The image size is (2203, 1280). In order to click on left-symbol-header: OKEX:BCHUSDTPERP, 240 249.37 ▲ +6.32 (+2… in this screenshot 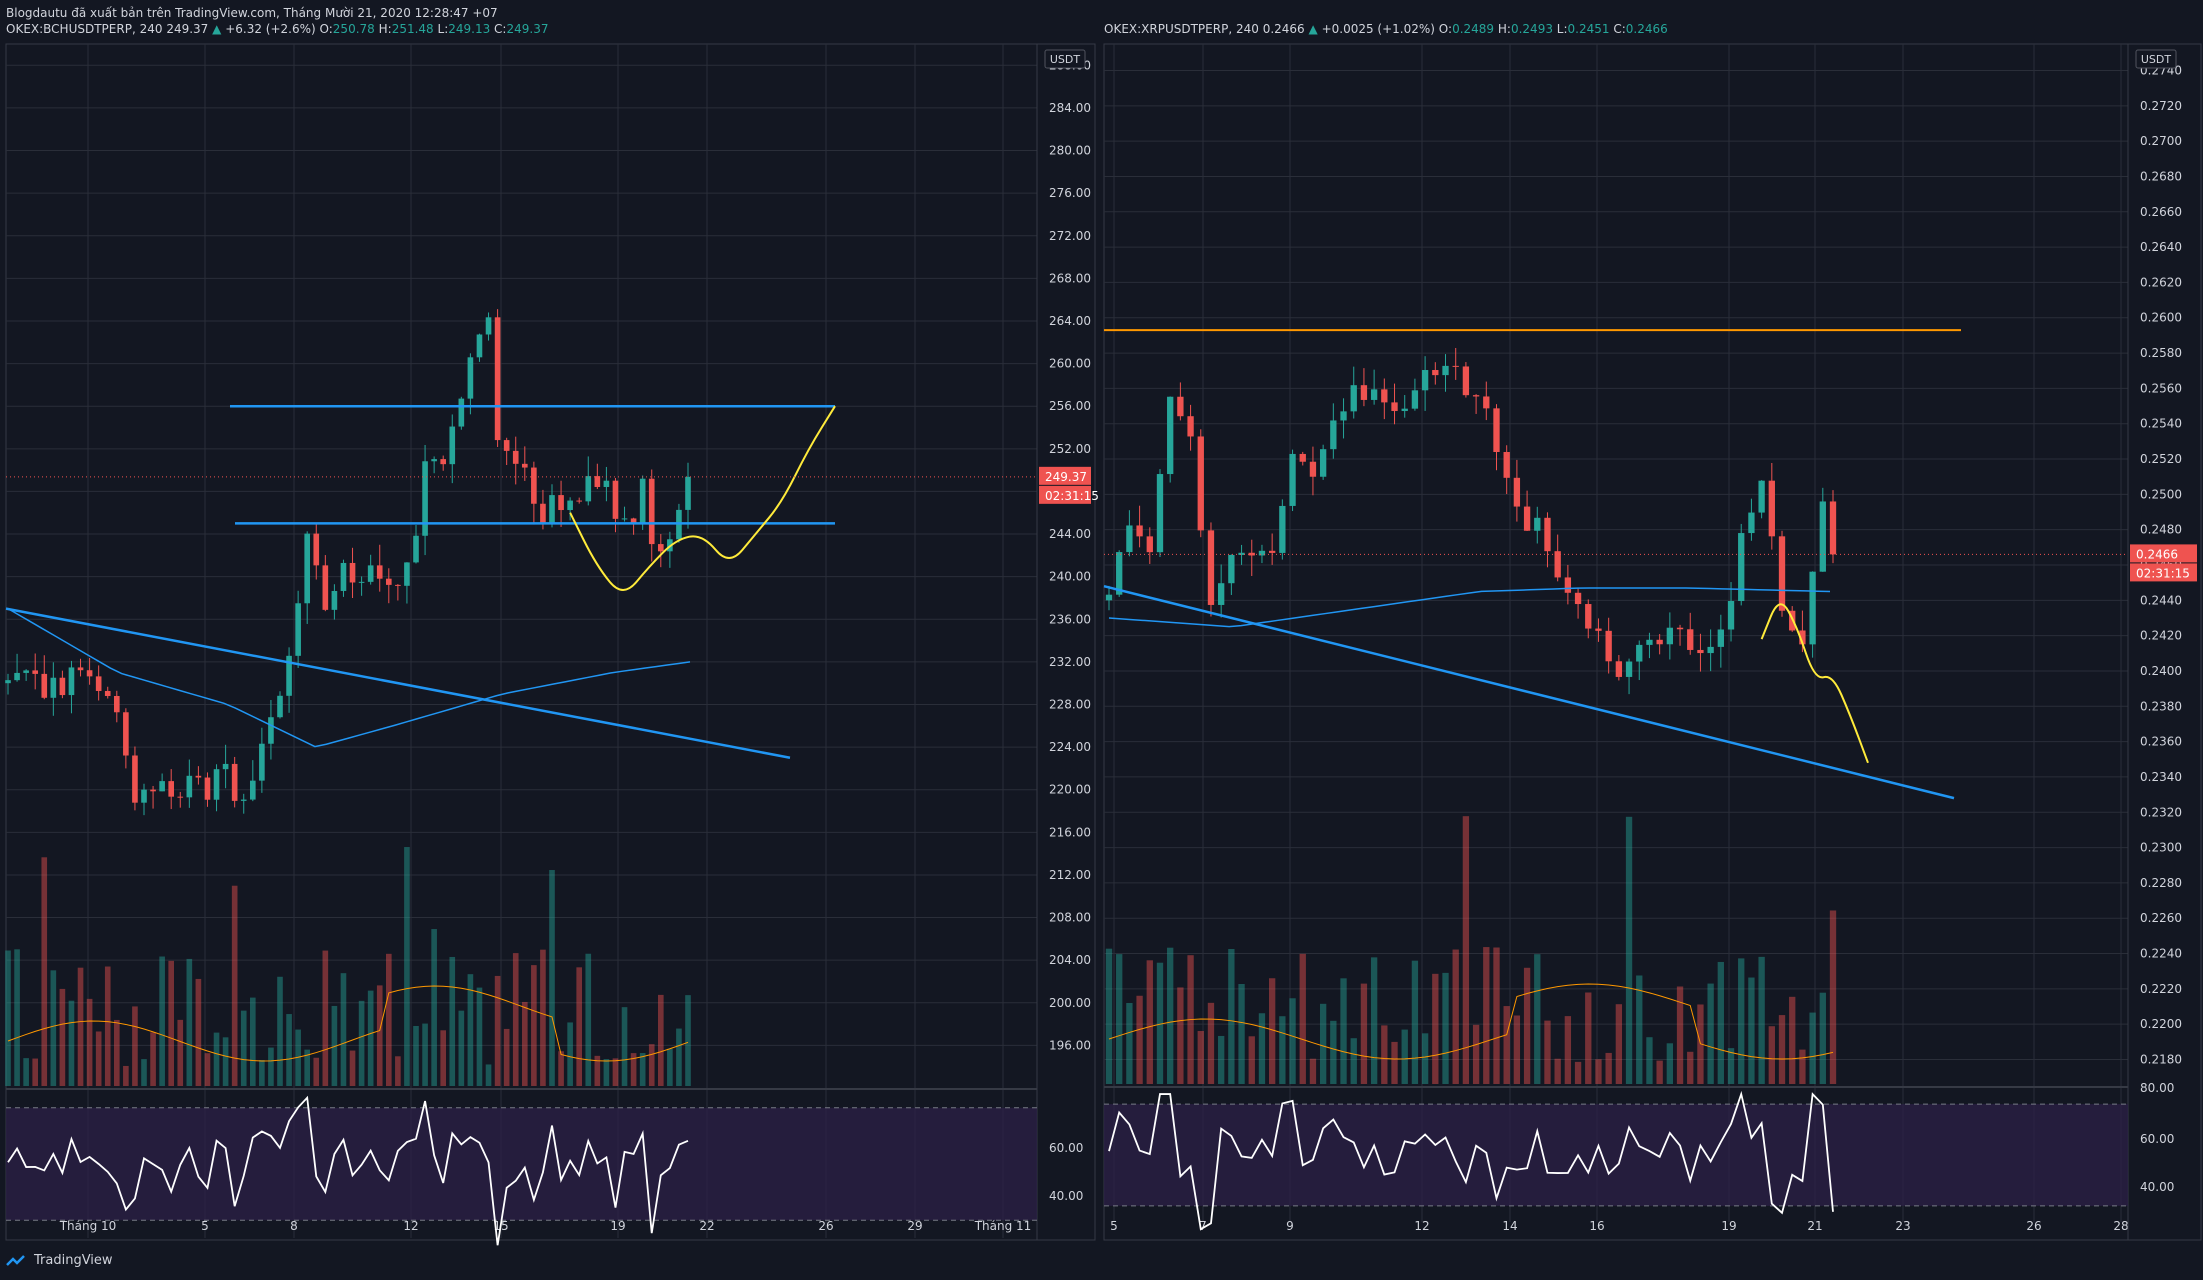, I will do `click(277, 29)`.